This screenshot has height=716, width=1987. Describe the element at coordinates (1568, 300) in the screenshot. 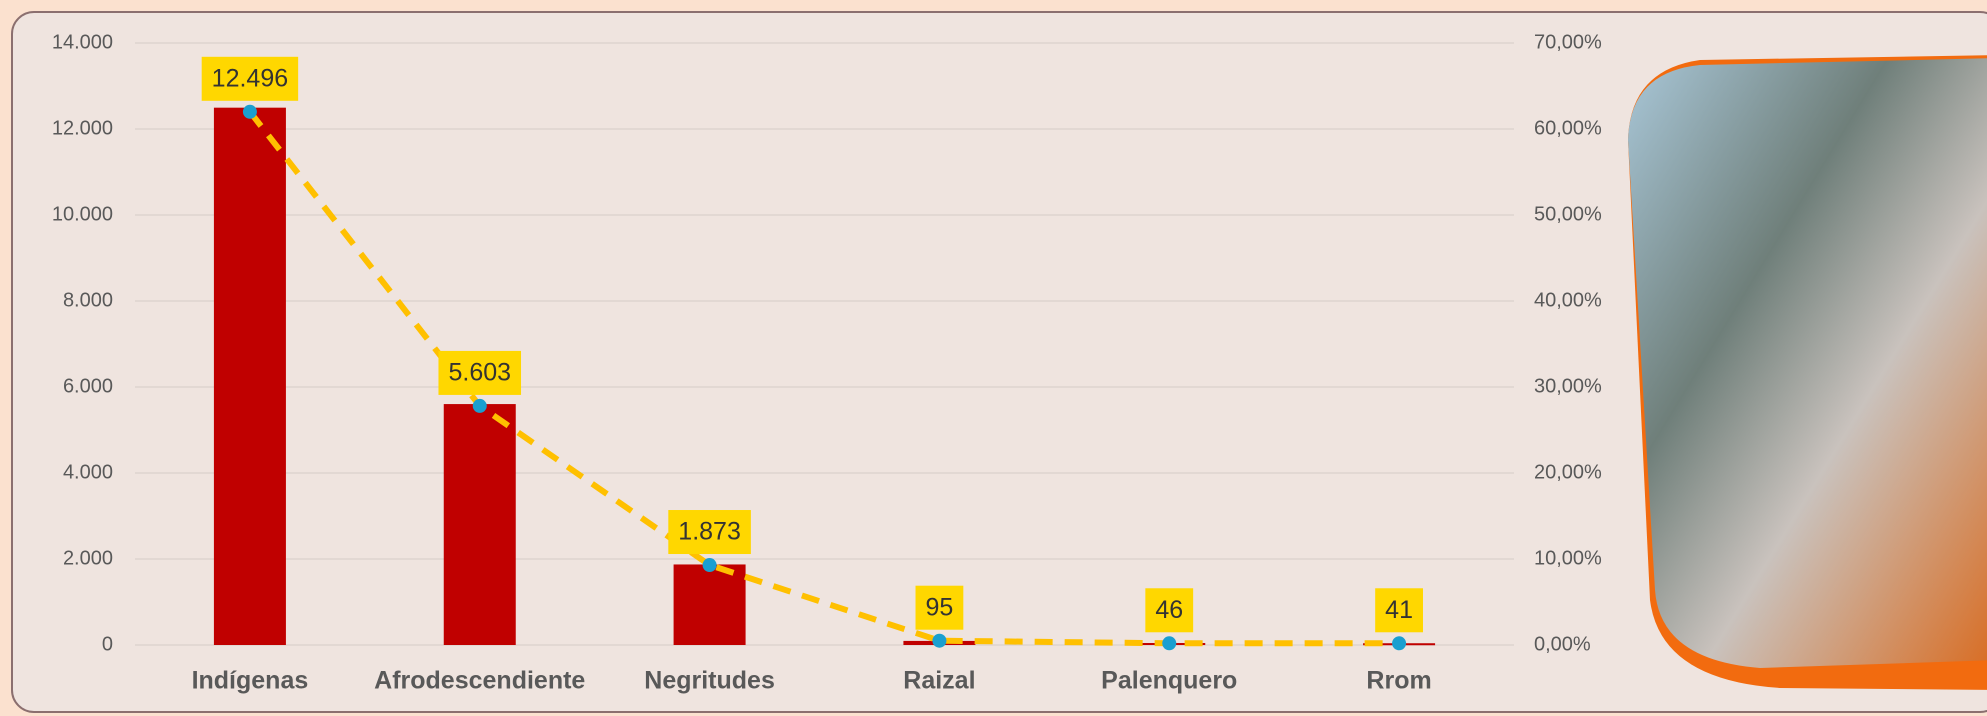

I see `y2-tick-label: 40,00%` at that location.